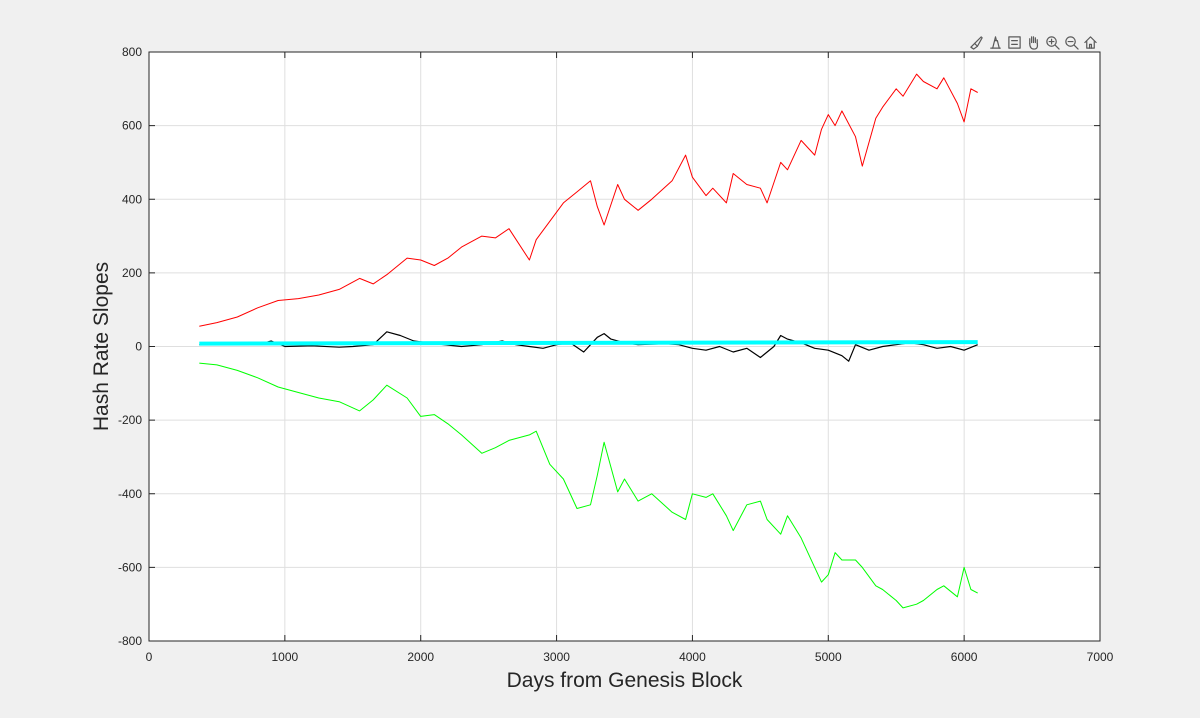 The width and height of the screenshot is (1200, 718). What do you see at coordinates (130, 420) in the screenshot?
I see `y-tick-label: -200` at bounding box center [130, 420].